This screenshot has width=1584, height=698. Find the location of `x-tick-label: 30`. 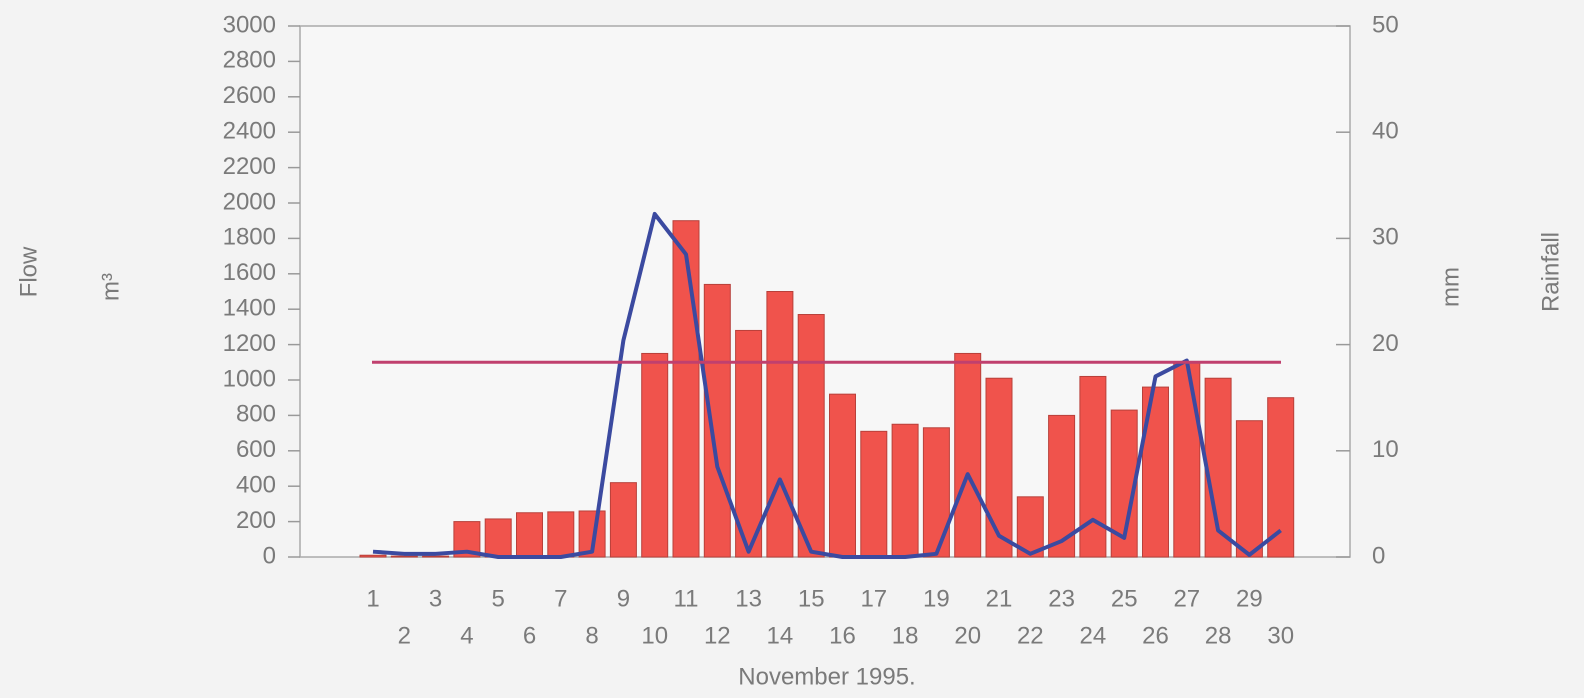

x-tick-label: 30 is located at coordinates (1280, 635).